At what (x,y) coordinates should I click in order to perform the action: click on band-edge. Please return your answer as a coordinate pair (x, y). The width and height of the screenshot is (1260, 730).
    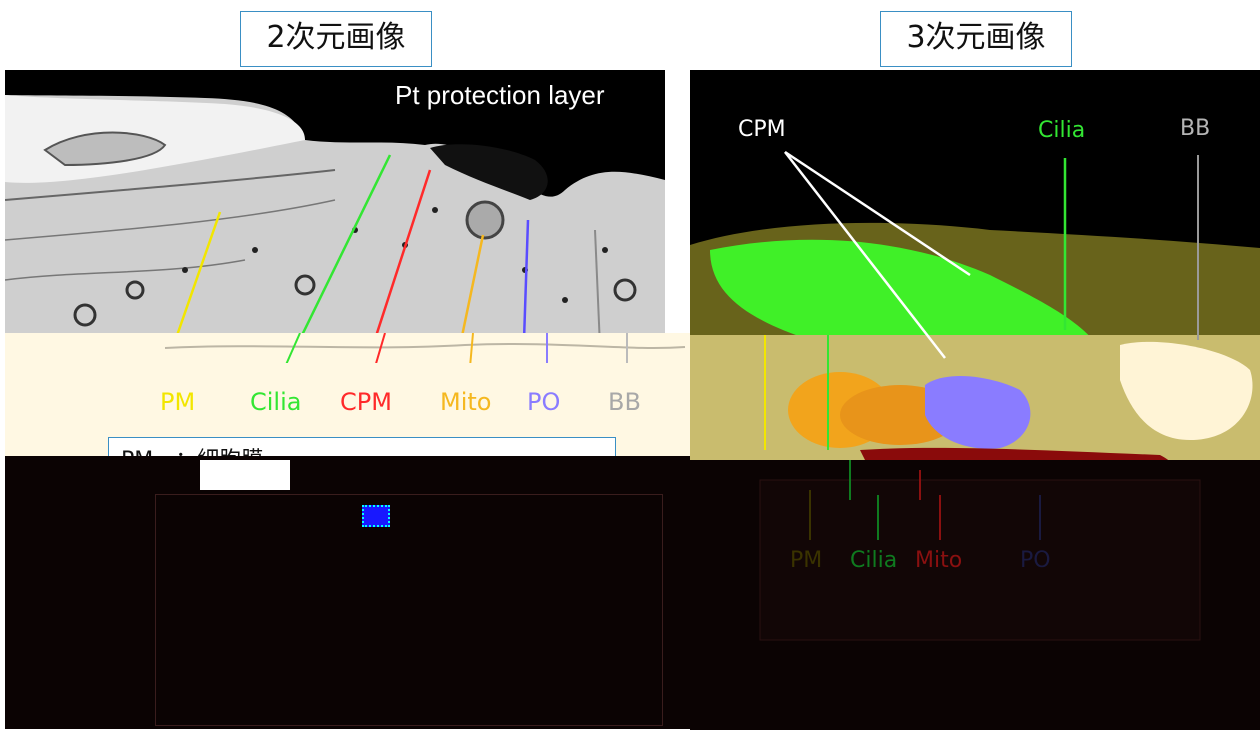
    Looking at the image, I should click on (425, 348).